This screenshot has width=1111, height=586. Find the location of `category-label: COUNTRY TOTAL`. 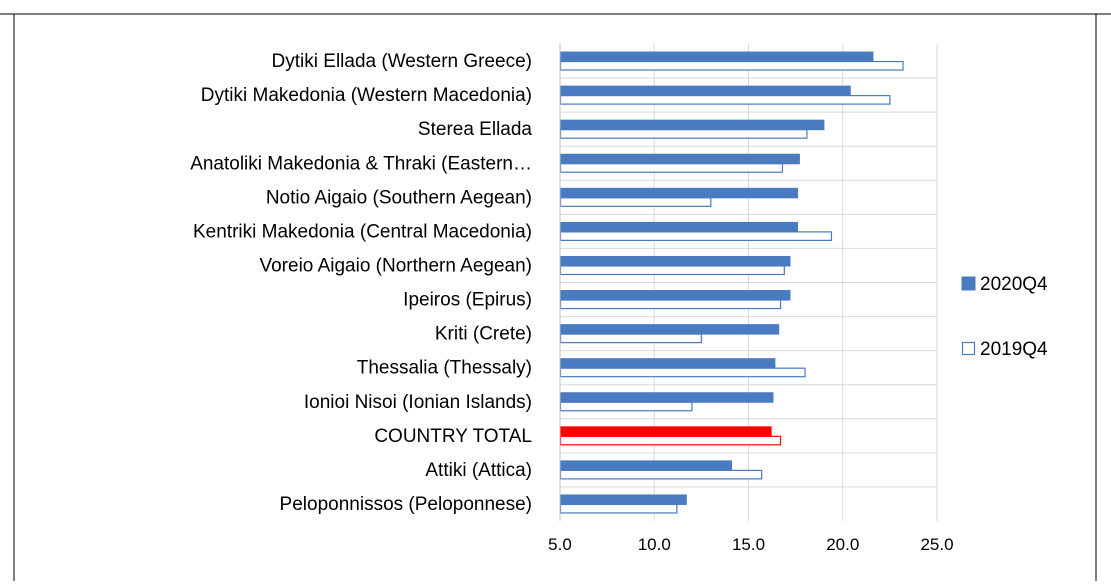

category-label: COUNTRY TOTAL is located at coordinates (453, 436).